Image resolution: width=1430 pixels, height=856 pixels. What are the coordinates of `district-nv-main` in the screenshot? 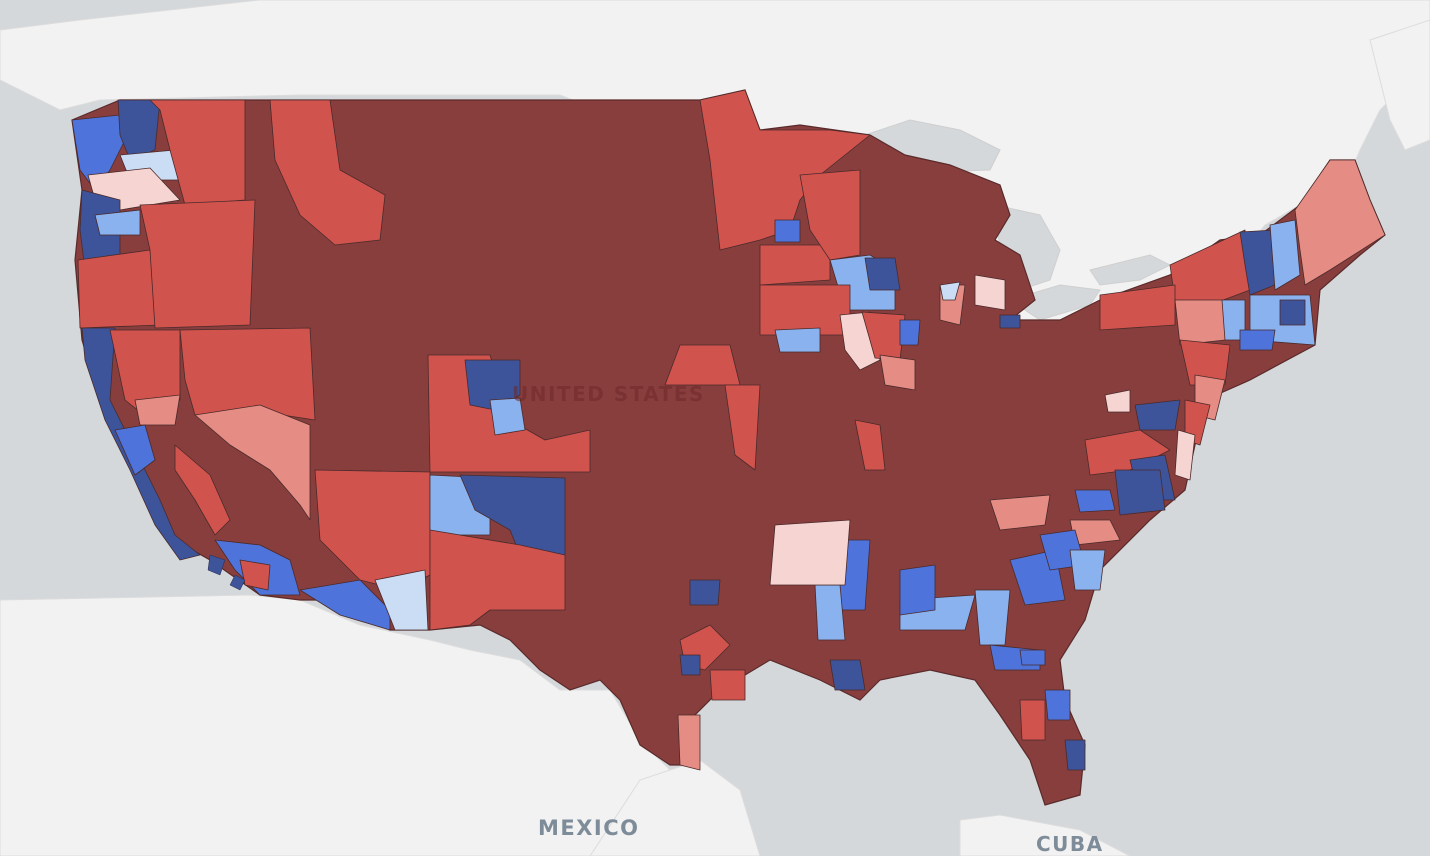 It's located at (247, 374).